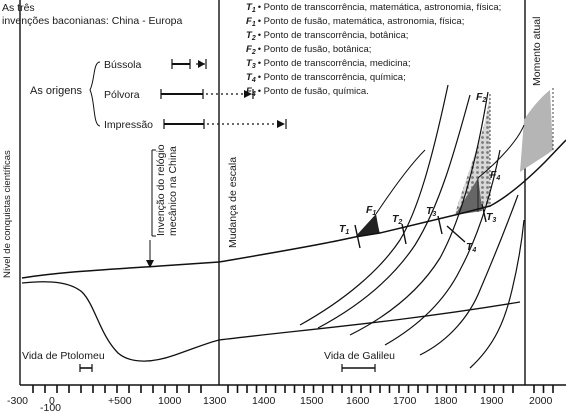 The image size is (566, 416). What do you see at coordinates (7, 214) in the screenshot?
I see `y-axis-label: Nível de conquistas científicas` at bounding box center [7, 214].